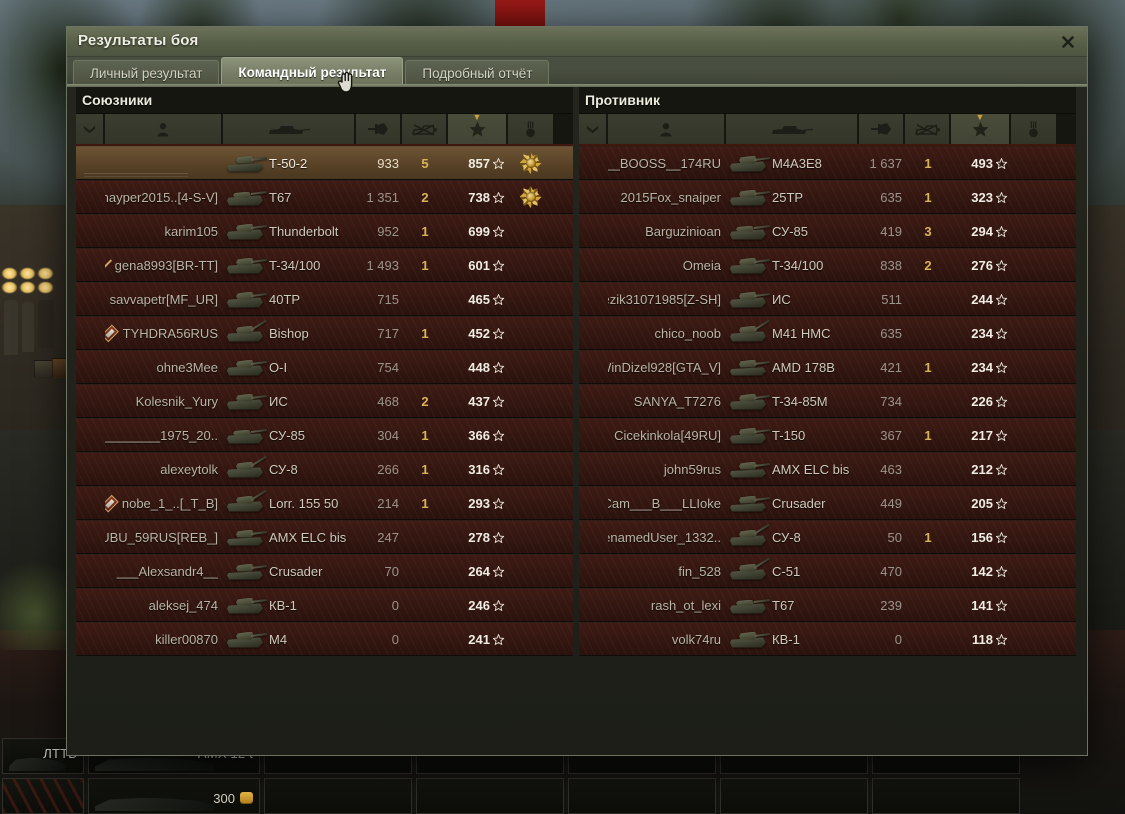  What do you see at coordinates (164, 469) in the screenshot?
I see `row-player-name: alexeytolk` at bounding box center [164, 469].